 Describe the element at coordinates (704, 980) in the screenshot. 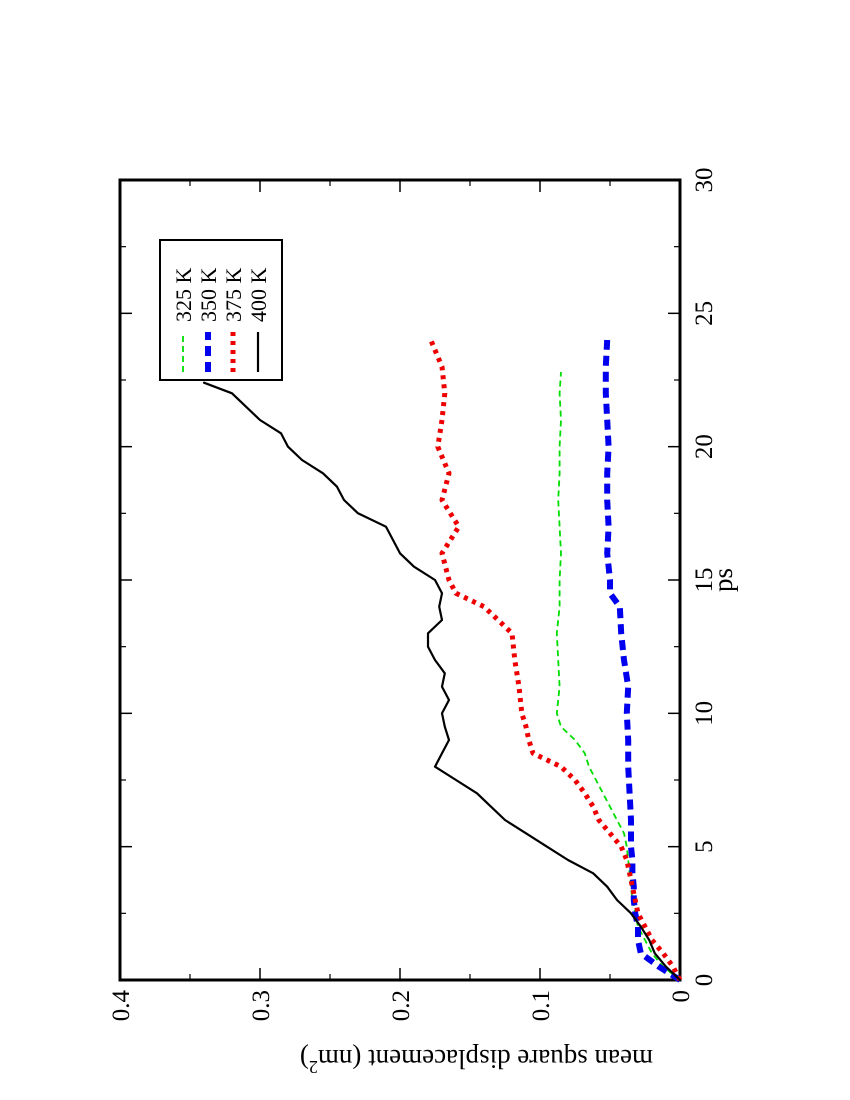

I see `x-tick-label: 0` at that location.